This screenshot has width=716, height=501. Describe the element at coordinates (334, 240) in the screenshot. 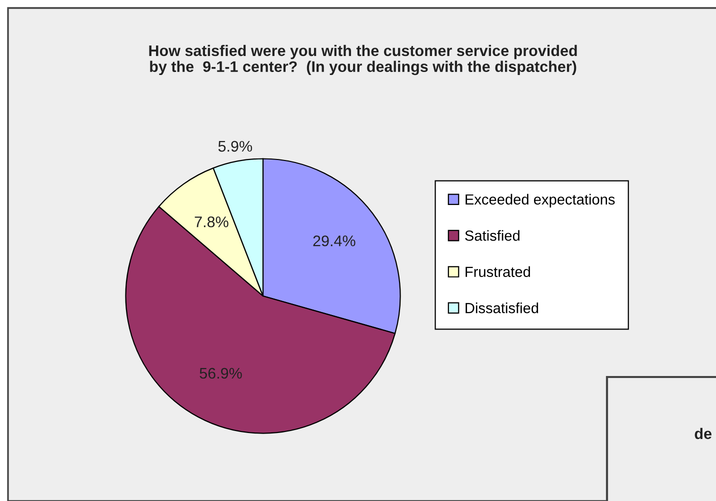

I see `data-label: 29.4%` at that location.